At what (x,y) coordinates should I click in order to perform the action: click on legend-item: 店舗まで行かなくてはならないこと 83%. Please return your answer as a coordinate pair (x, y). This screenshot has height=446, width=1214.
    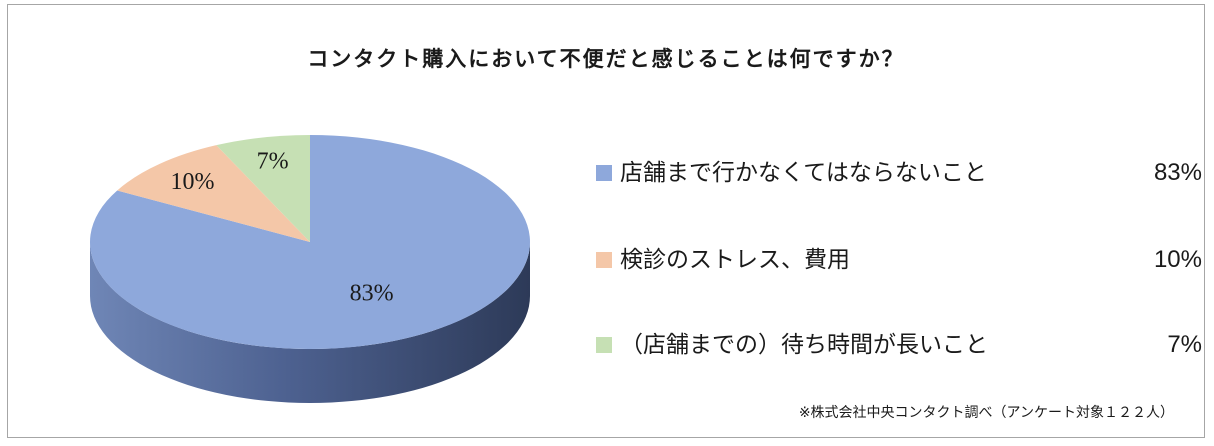
    Looking at the image, I should click on (899, 173).